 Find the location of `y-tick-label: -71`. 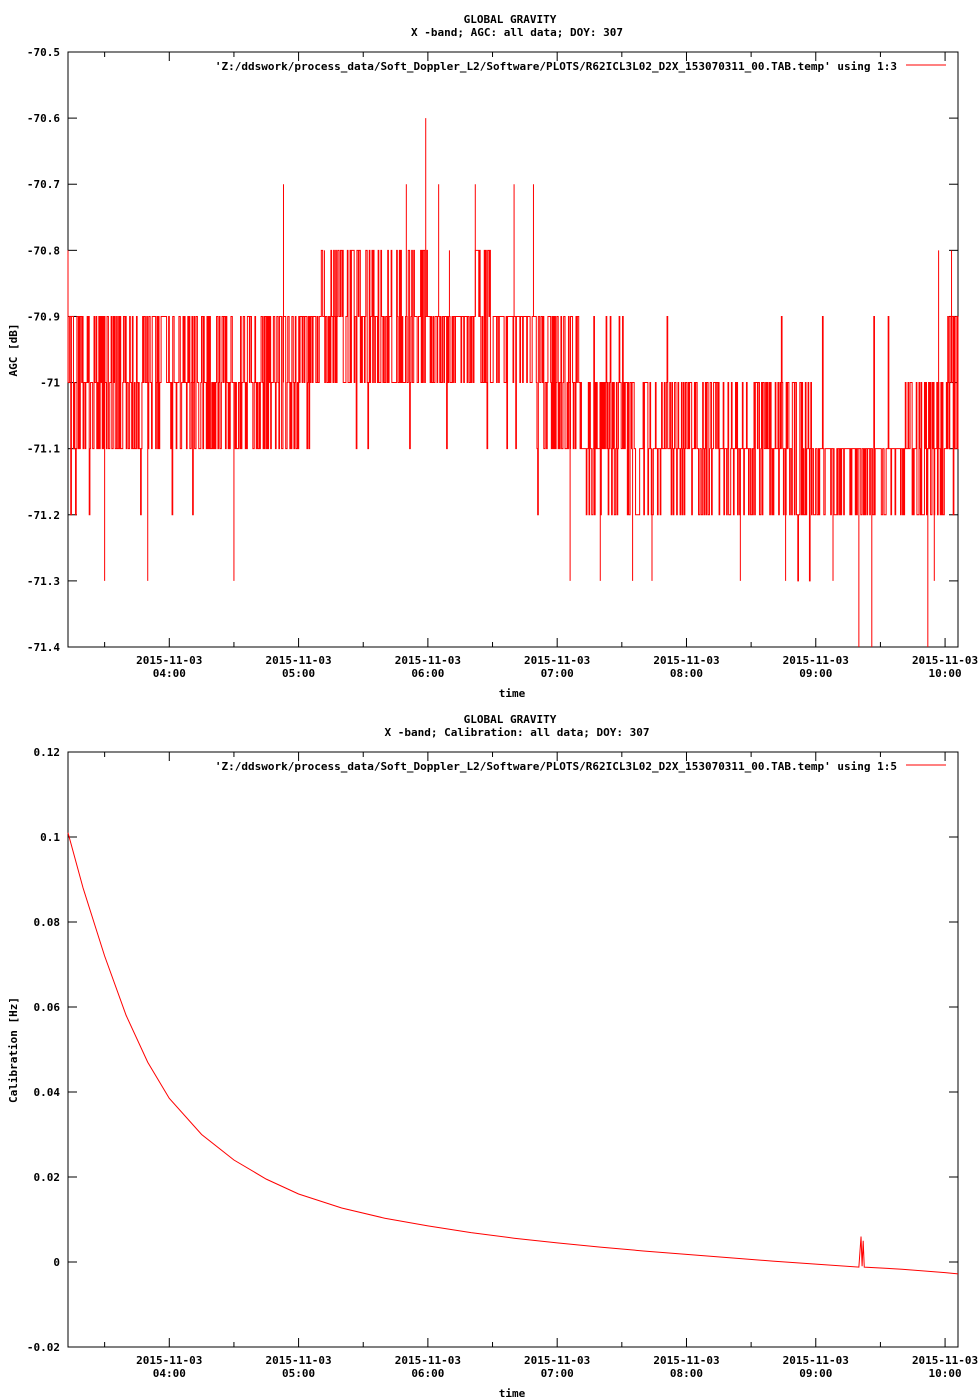

y-tick-label: -71 is located at coordinates (50, 383).